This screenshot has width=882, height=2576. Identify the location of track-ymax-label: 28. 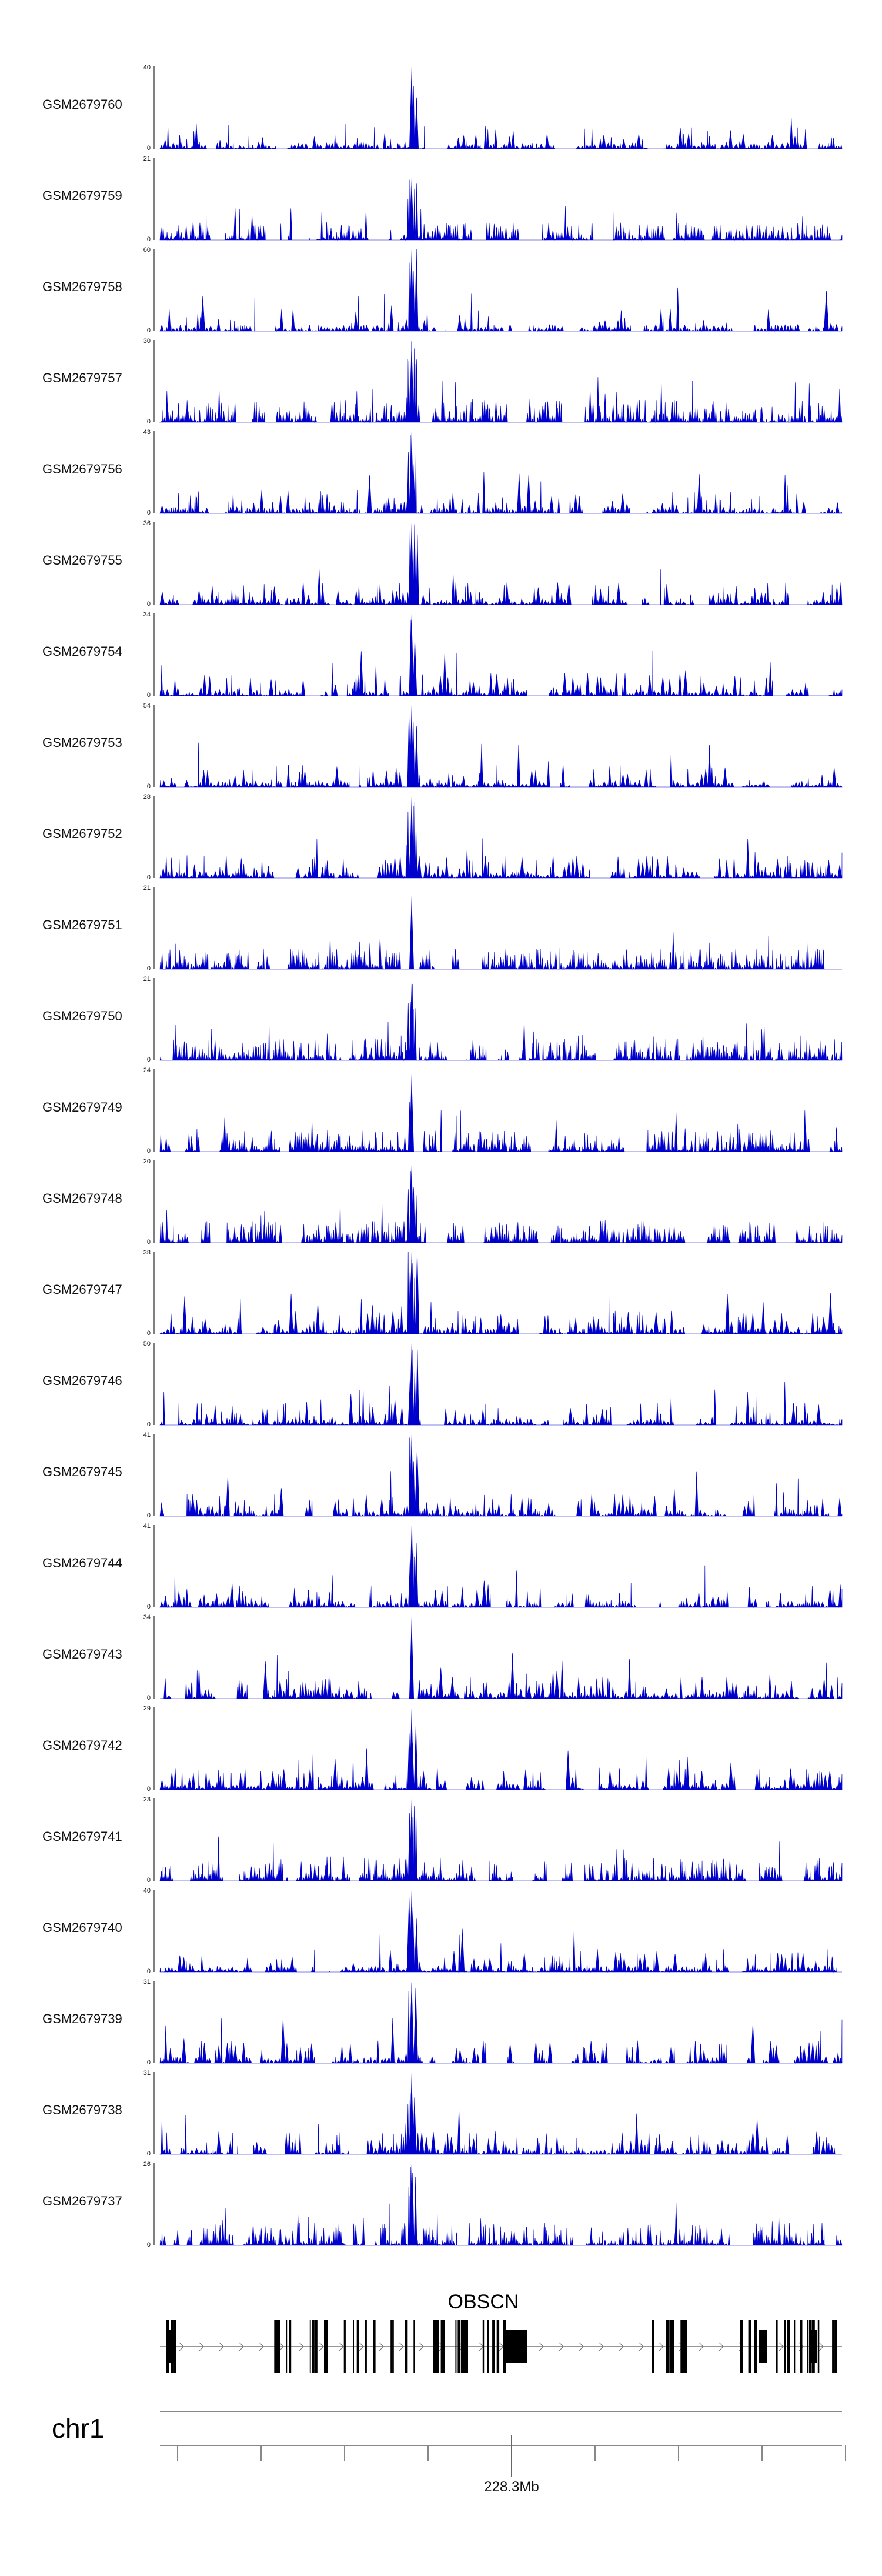
(147, 796).